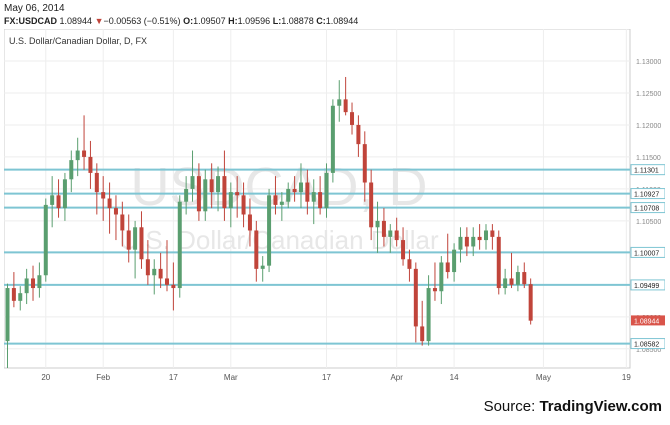 The height and width of the screenshot is (425, 670). Describe the element at coordinates (543, 377) in the screenshot. I see `x-tick-label: May` at that location.